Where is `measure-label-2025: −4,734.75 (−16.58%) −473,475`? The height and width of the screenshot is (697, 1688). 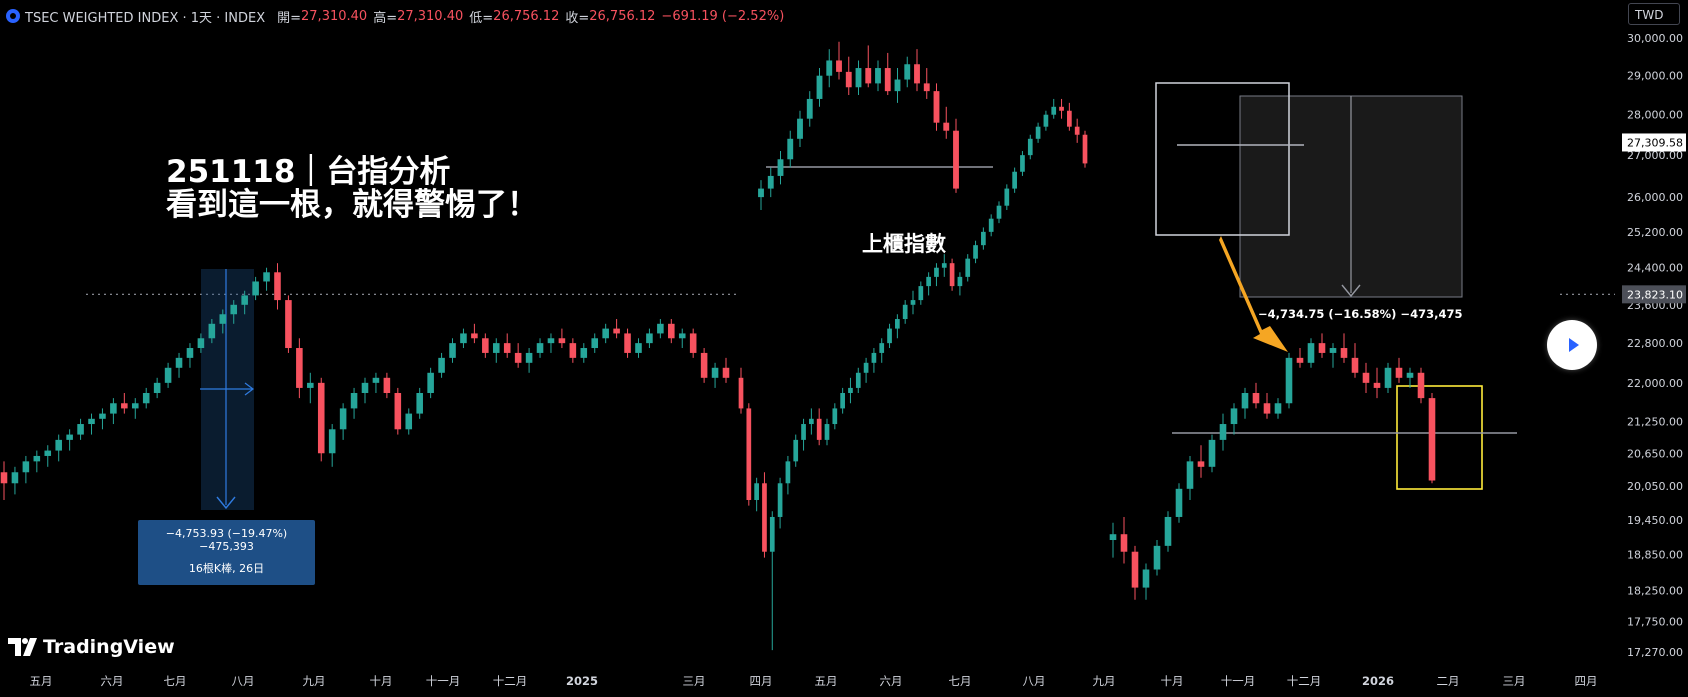 measure-label-2025: −4,734.75 (−16.58%) −473,475 is located at coordinates (1360, 314).